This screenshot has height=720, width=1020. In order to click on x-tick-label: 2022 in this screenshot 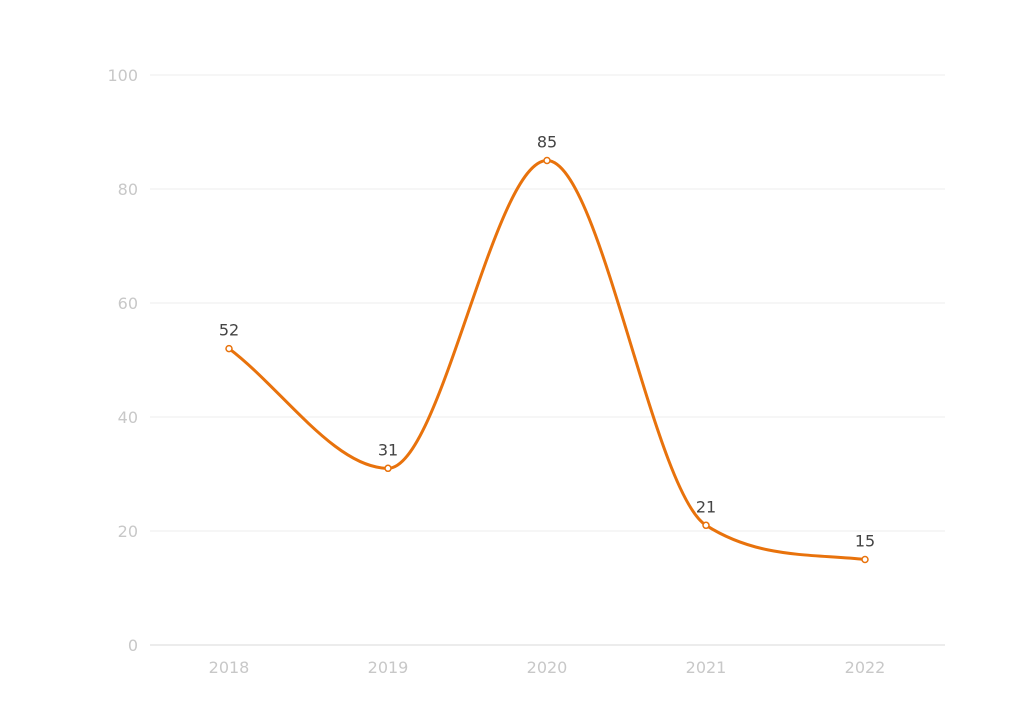, I will do `click(865, 667)`.